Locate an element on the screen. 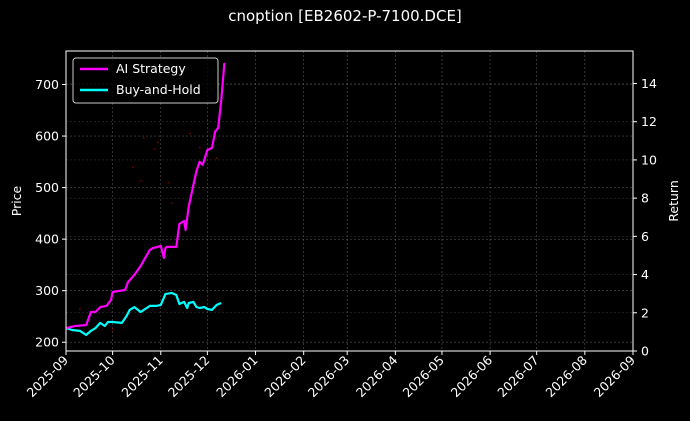 This screenshot has width=690, height=421. svg-text: 8 is located at coordinates (645, 198).